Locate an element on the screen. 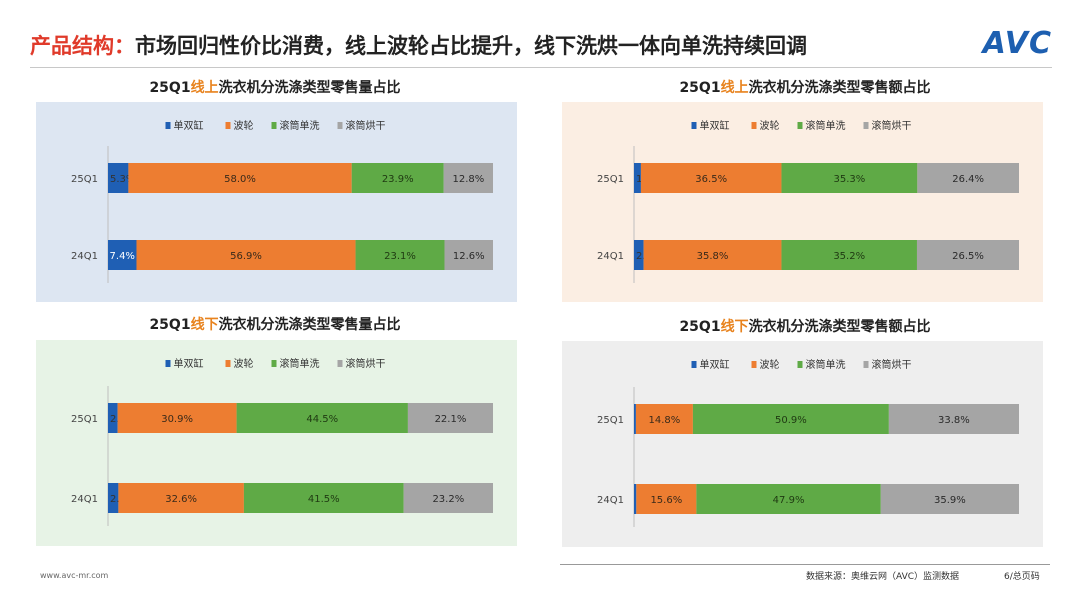  chart-title-offline-value: 25Q1线下洗衣机分洗涤类型零售额占比 is located at coordinates (805, 327).